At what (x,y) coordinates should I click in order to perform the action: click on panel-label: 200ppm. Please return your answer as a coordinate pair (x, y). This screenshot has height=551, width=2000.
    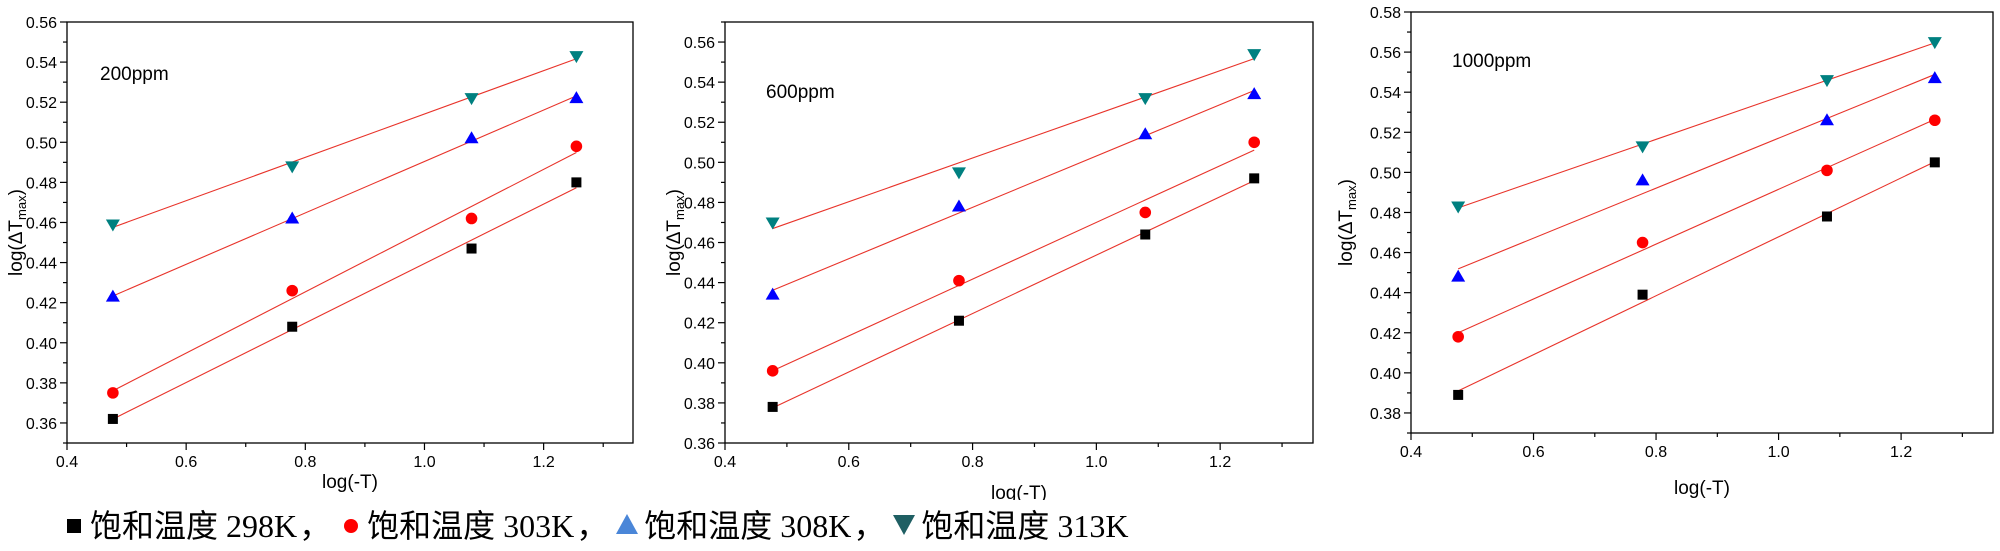
    Looking at the image, I should click on (134, 74).